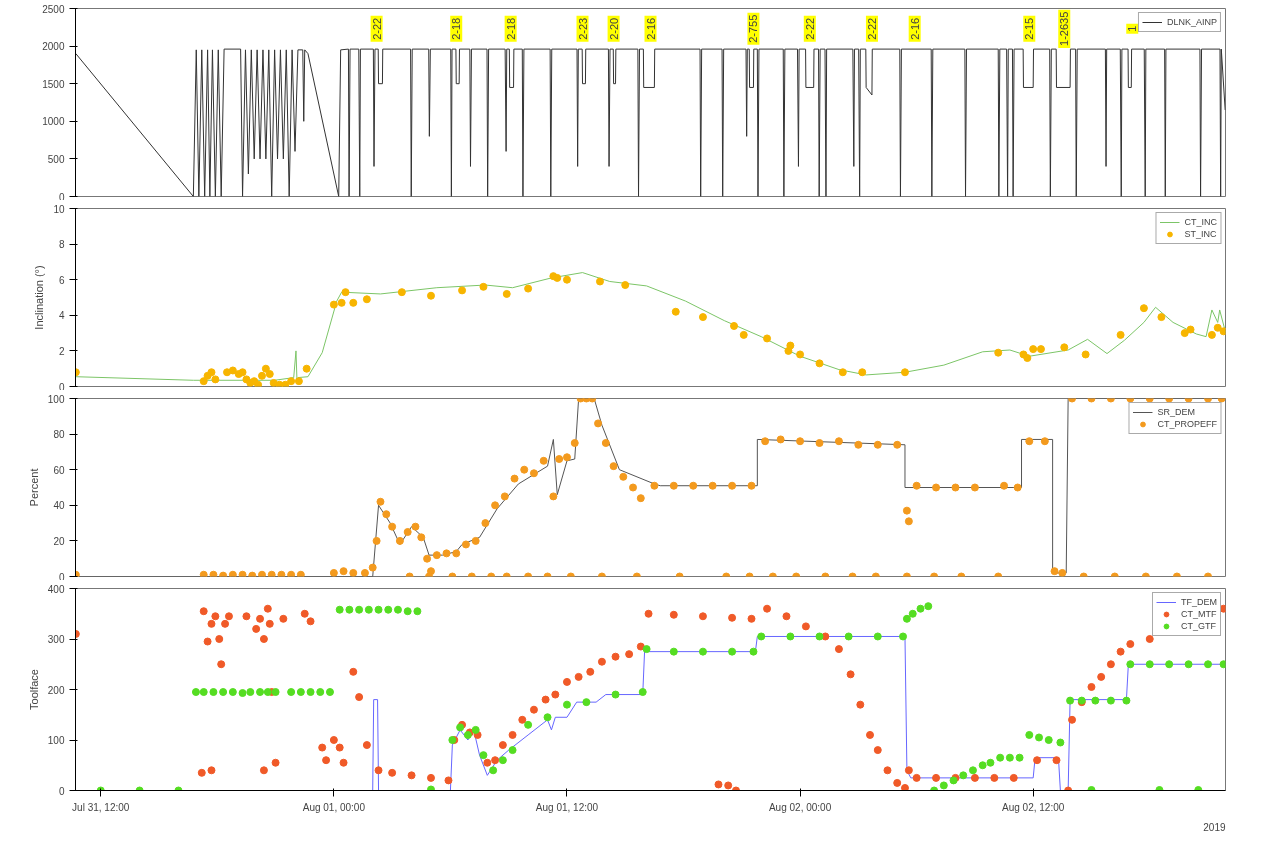 The width and height of the screenshot is (1268, 846). What do you see at coordinates (33, 689) in the screenshot?
I see `y-axis-title: Toolface` at bounding box center [33, 689].